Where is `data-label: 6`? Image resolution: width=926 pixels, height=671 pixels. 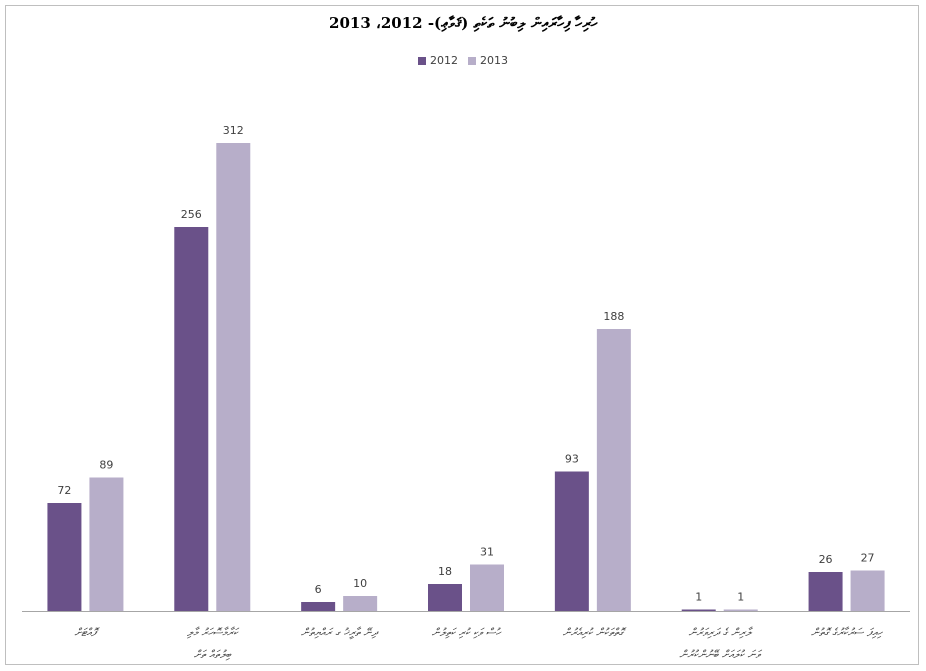
data-label: 6 is located at coordinates (318, 589).